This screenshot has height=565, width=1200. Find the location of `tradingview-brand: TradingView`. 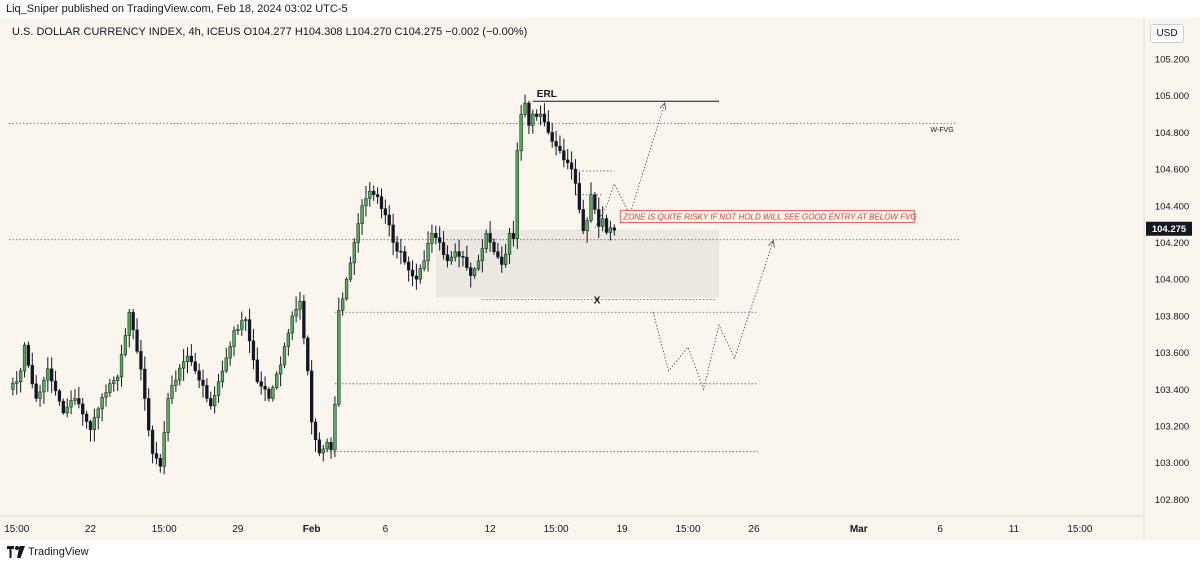

tradingview-brand: TradingView is located at coordinates (48, 552).